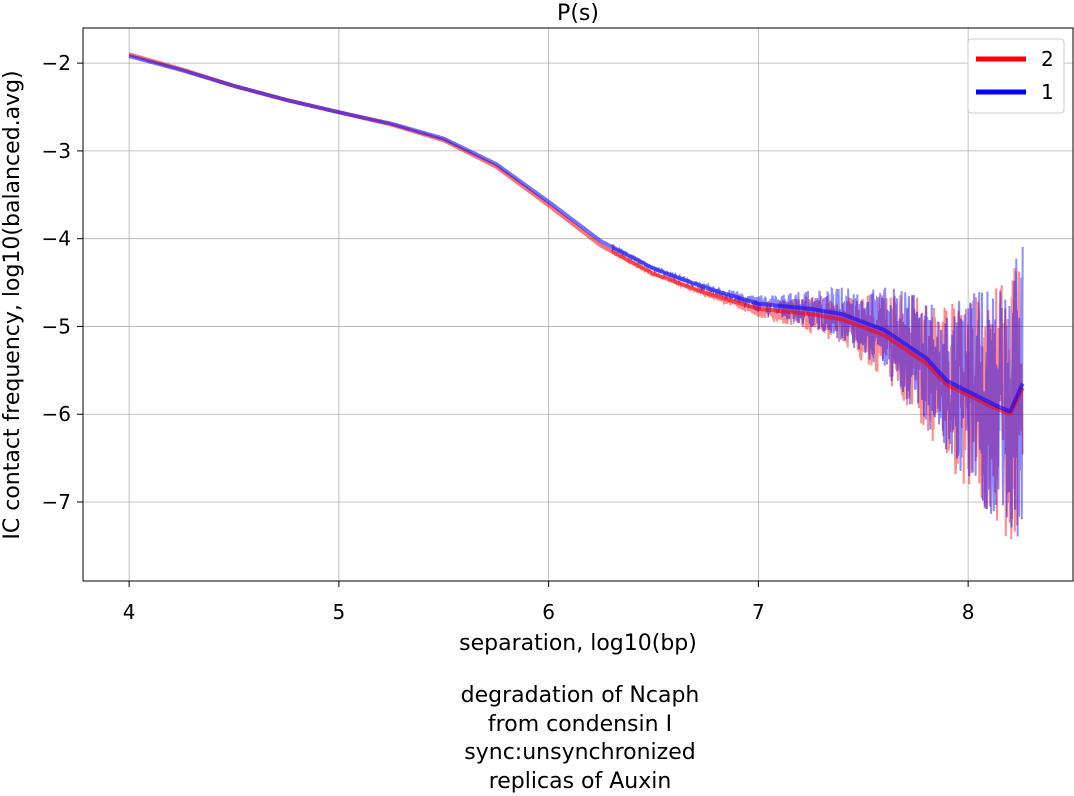 This screenshot has width=1074, height=796. Describe the element at coordinates (578, 13) in the screenshot. I see `chart-title: P(s)` at that location.